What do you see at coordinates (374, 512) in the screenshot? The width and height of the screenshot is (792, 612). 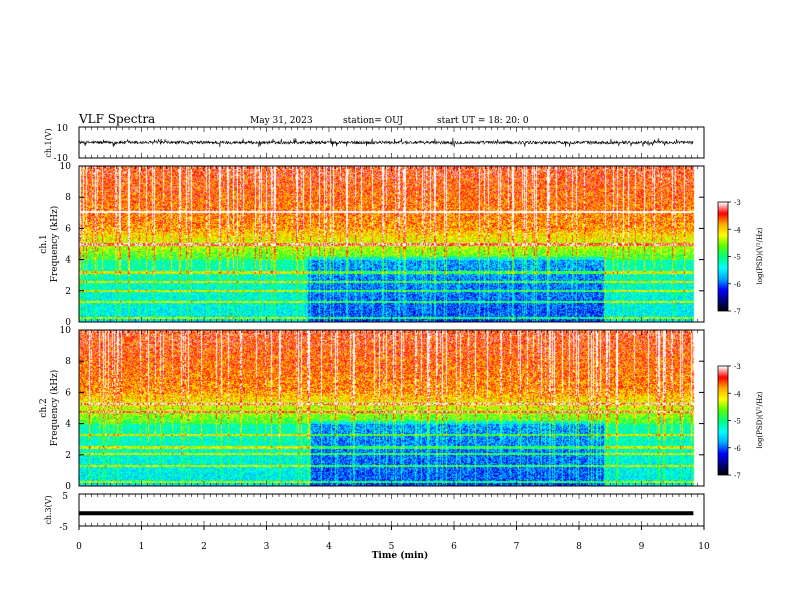 I see `ch3-waveform-panel: 5 -5 ch.3(V)` at bounding box center [374, 512].